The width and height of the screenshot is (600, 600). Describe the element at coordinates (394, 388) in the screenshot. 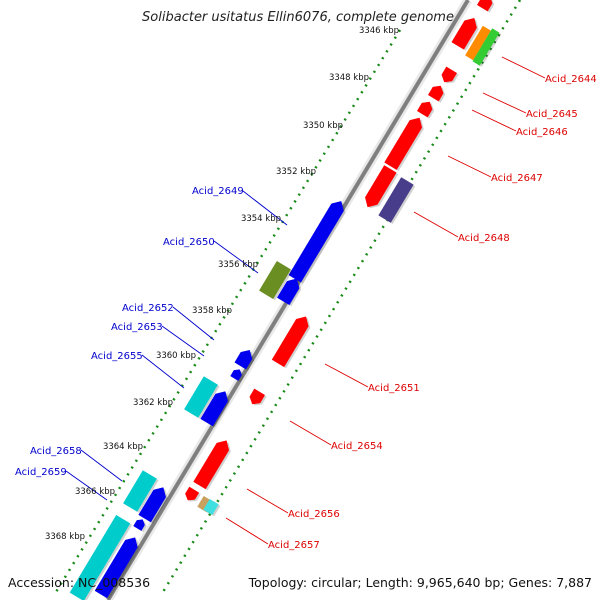

I see `gene-label-forward: Acid_2651` at that location.